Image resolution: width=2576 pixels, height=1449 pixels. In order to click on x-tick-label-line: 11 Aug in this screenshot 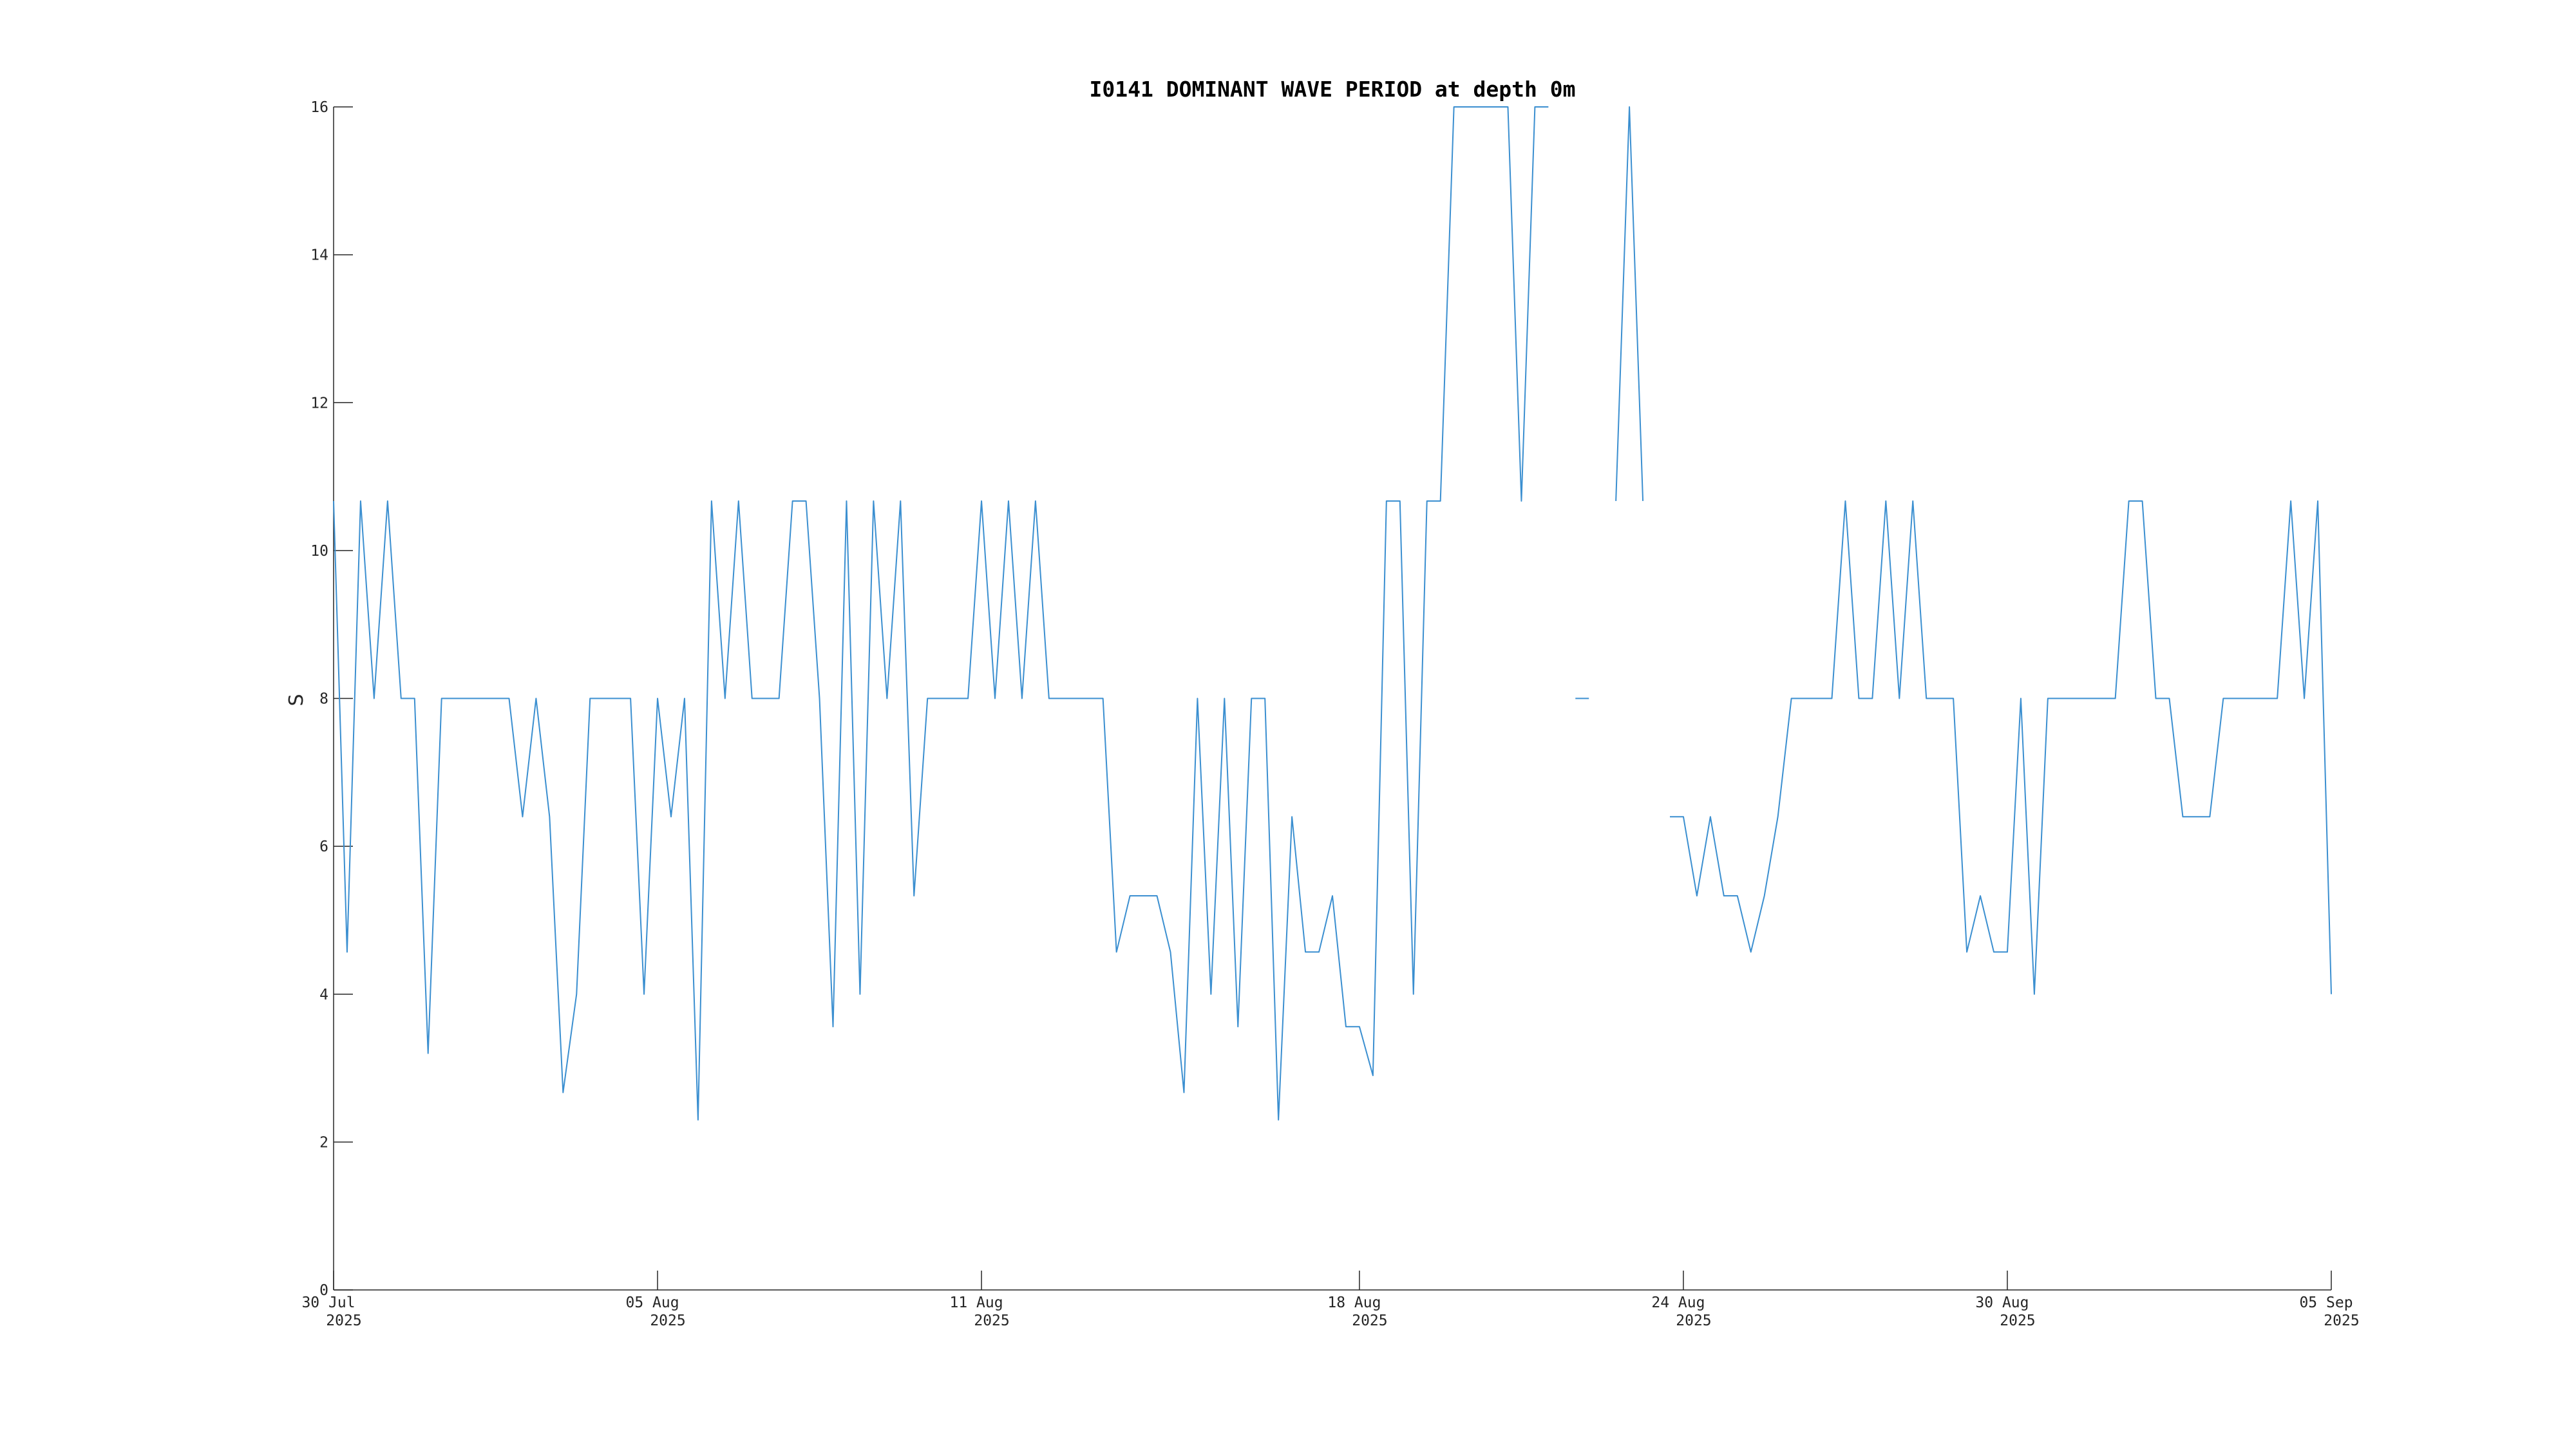, I will do `click(976, 1302)`.